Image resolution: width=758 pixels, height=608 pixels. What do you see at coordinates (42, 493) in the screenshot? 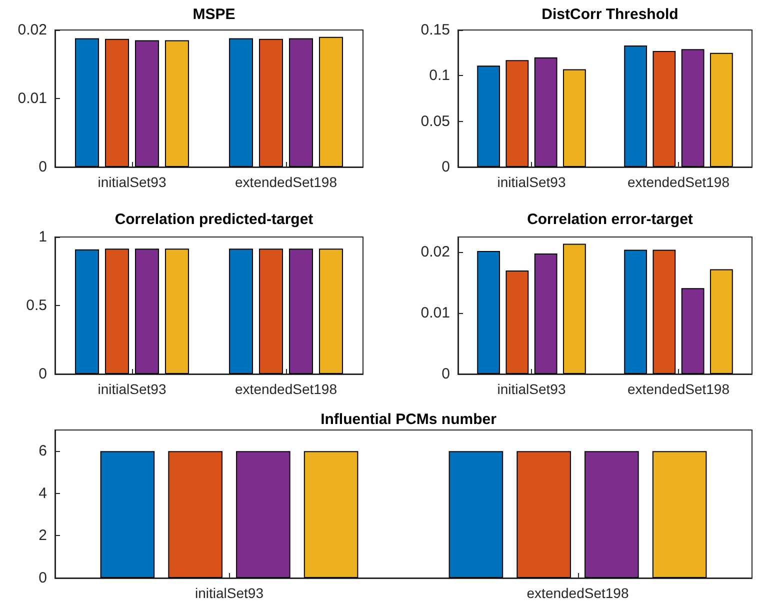
I see `y-tick-label: 4` at bounding box center [42, 493].